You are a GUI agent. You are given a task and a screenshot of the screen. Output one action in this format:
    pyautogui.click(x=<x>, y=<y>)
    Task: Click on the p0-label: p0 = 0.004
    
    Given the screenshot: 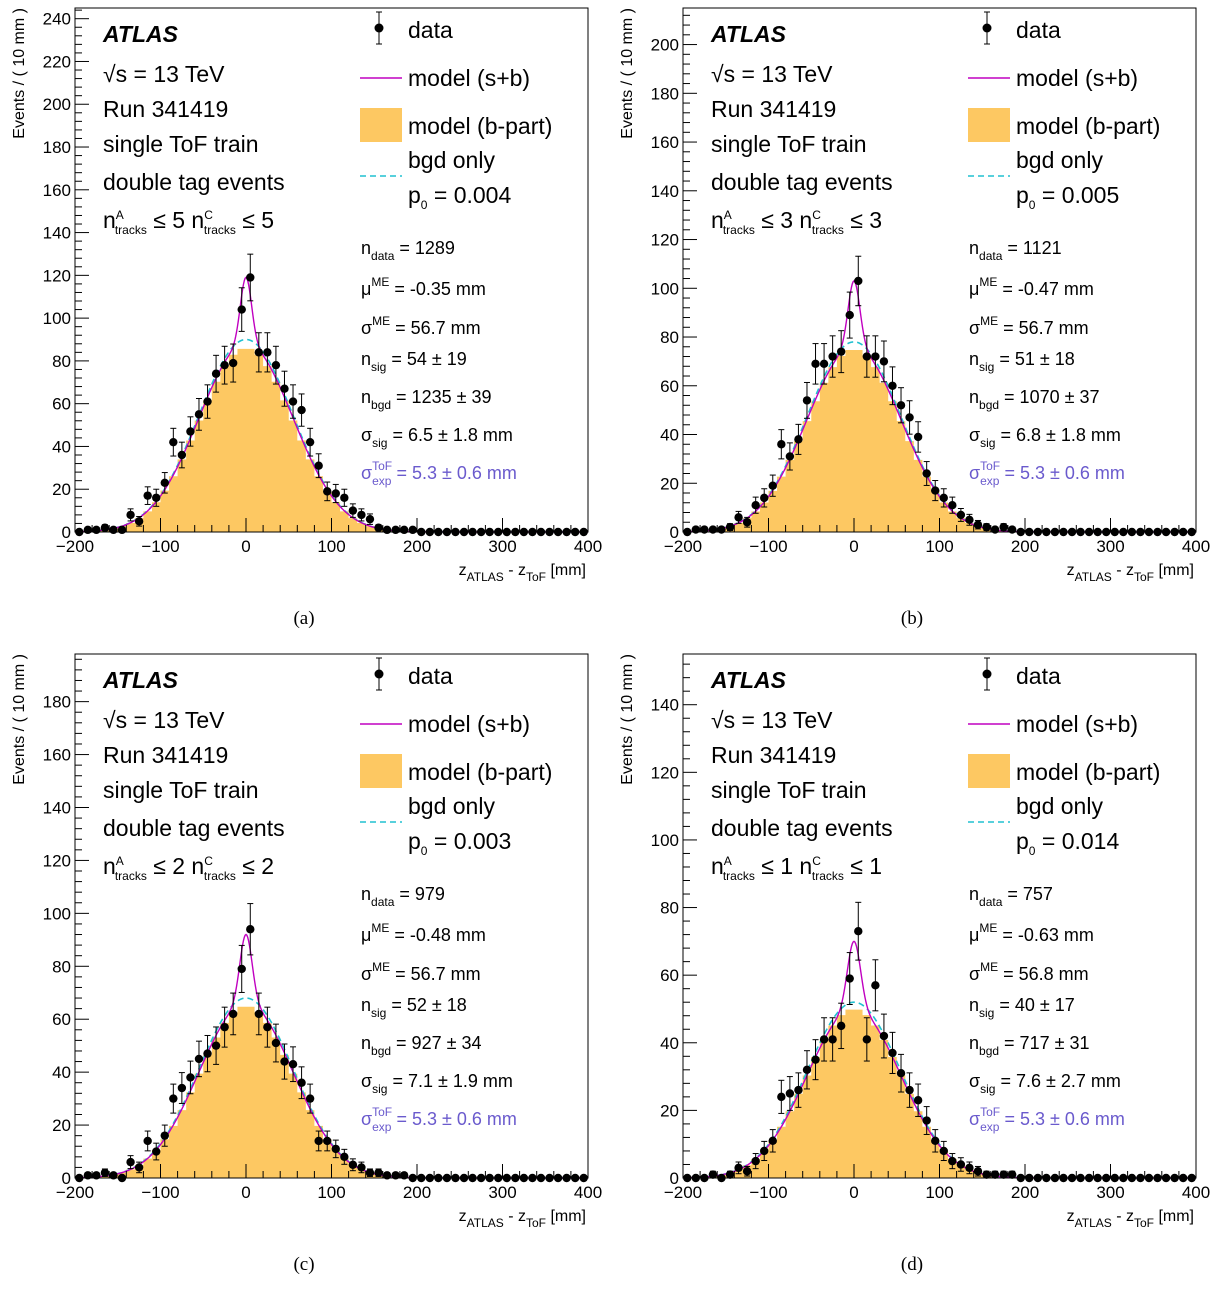 What is the action you would take?
    pyautogui.click(x=459, y=197)
    